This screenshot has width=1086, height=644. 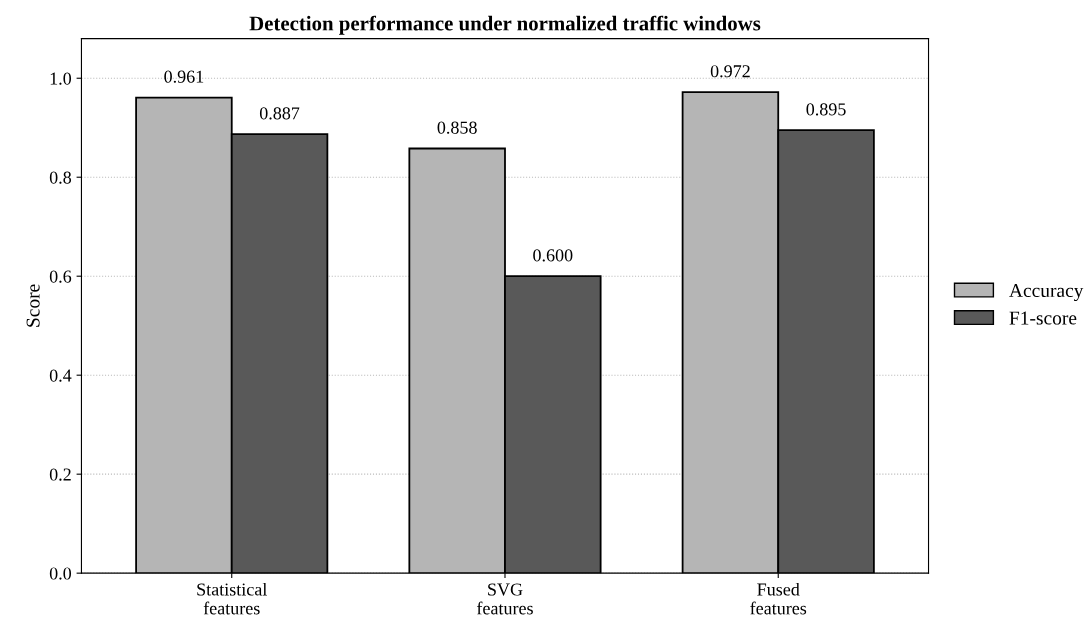 What do you see at coordinates (60, 375) in the screenshot?
I see `text: 0.4` at bounding box center [60, 375].